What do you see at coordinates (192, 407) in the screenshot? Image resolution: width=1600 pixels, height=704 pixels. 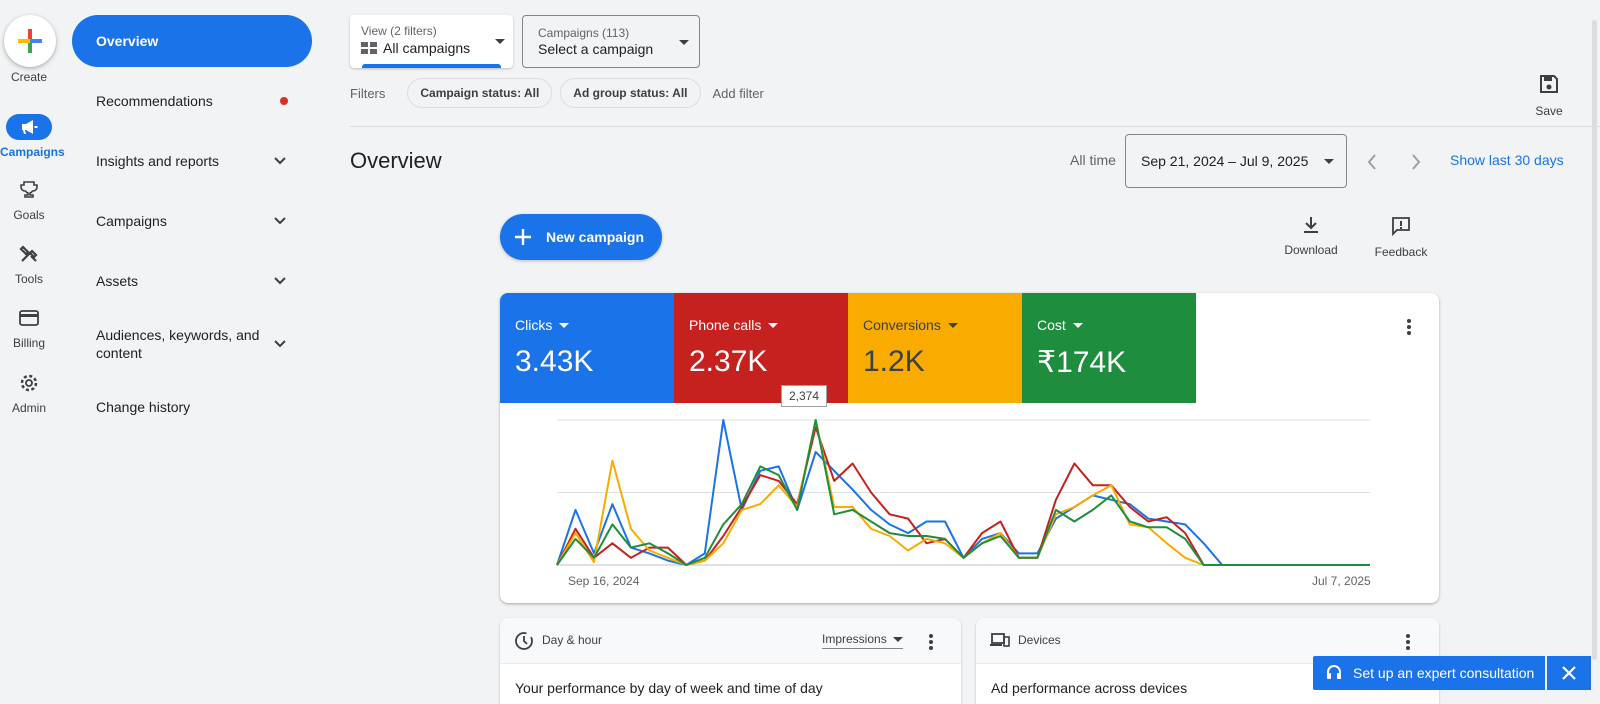 I see `nav-item-change-history: Change history` at bounding box center [192, 407].